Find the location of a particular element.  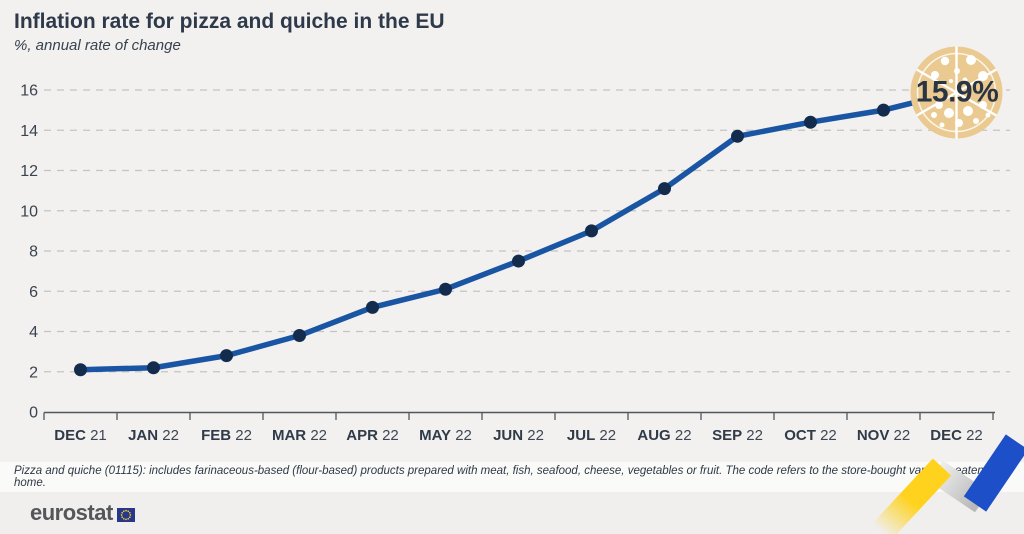

page-subtitle: %, annual rate of change is located at coordinates (97, 46).